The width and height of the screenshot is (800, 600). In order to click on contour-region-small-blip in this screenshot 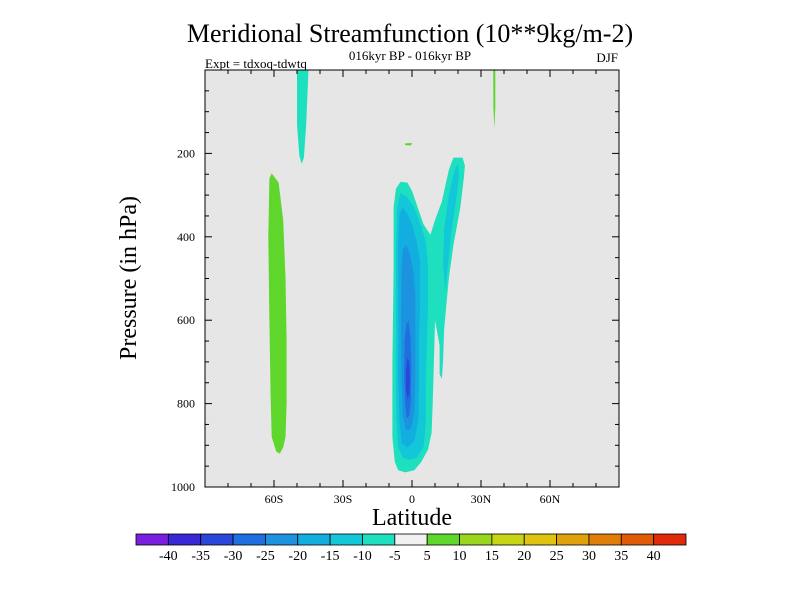, I will do `click(408, 144)`.